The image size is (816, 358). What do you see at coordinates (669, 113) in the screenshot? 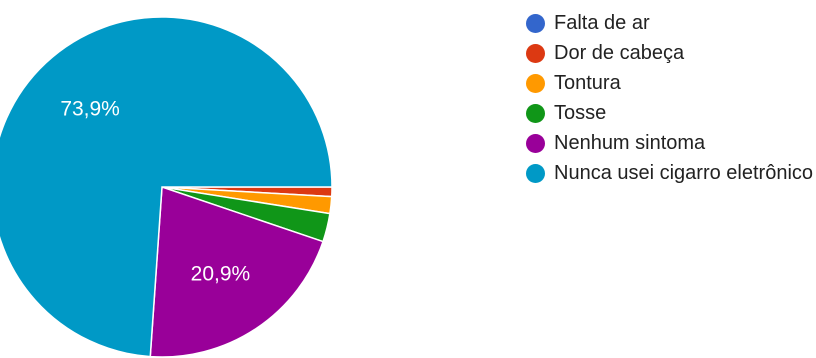
I see `legend-item-3: Tosse` at bounding box center [669, 113].